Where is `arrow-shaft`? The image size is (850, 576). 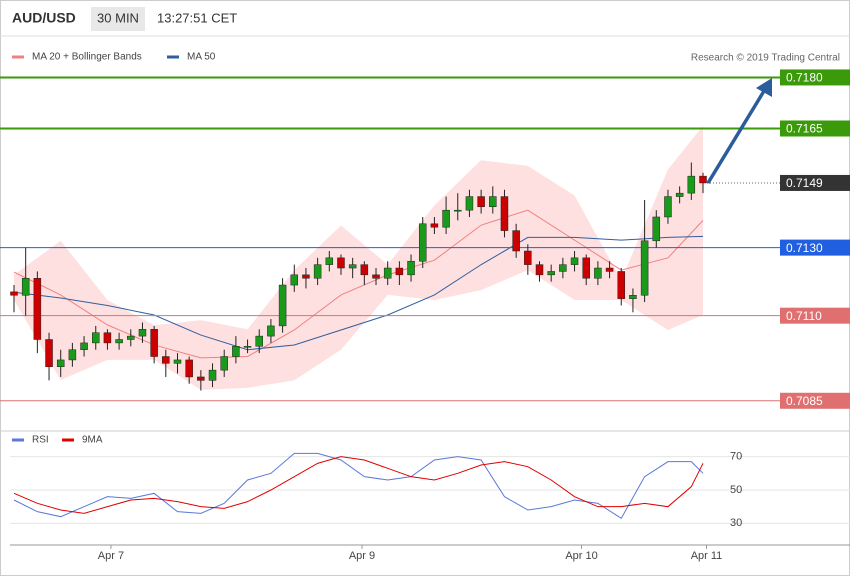 arrow-shaft is located at coordinates (736, 137).